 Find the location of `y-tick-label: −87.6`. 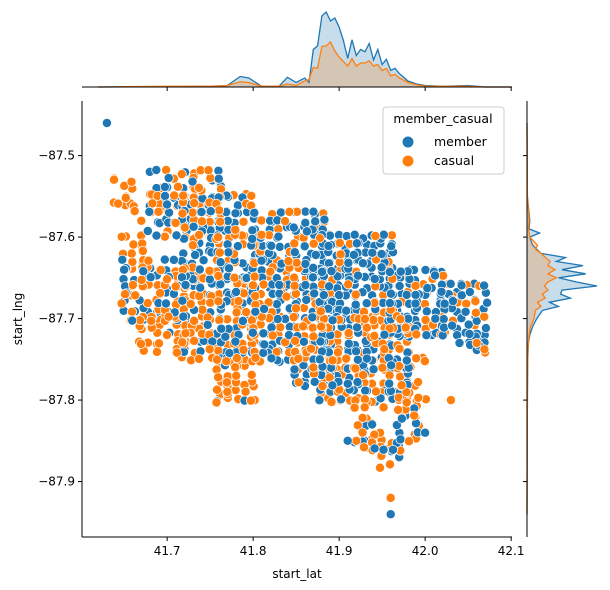

y-tick-label: −87.6 is located at coordinates (56, 237).